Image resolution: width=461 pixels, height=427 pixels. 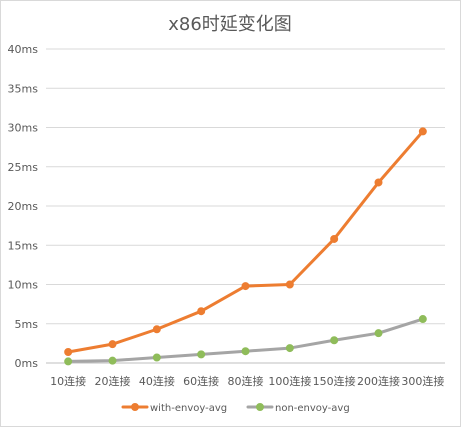 I want to click on x-axis: 10连接 20连接 40连接 60连接 80连接 100连接 150连接 200连接 300连接, so click(x=247, y=381).